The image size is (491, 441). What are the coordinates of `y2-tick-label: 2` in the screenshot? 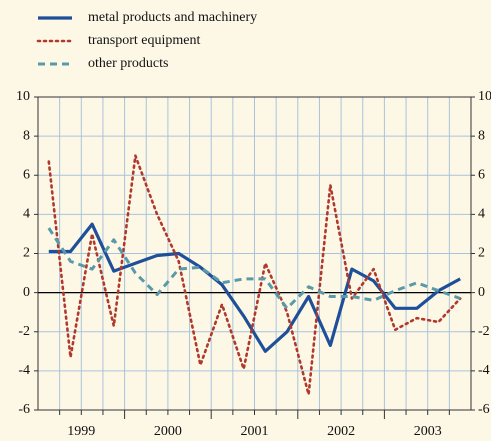 It's located at (481, 253).